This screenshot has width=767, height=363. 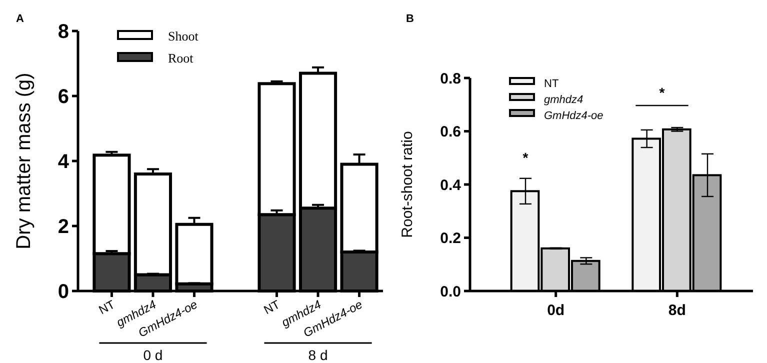 What do you see at coordinates (450, 79) in the screenshot?
I see `y-tick-label: 0.8` at bounding box center [450, 79].